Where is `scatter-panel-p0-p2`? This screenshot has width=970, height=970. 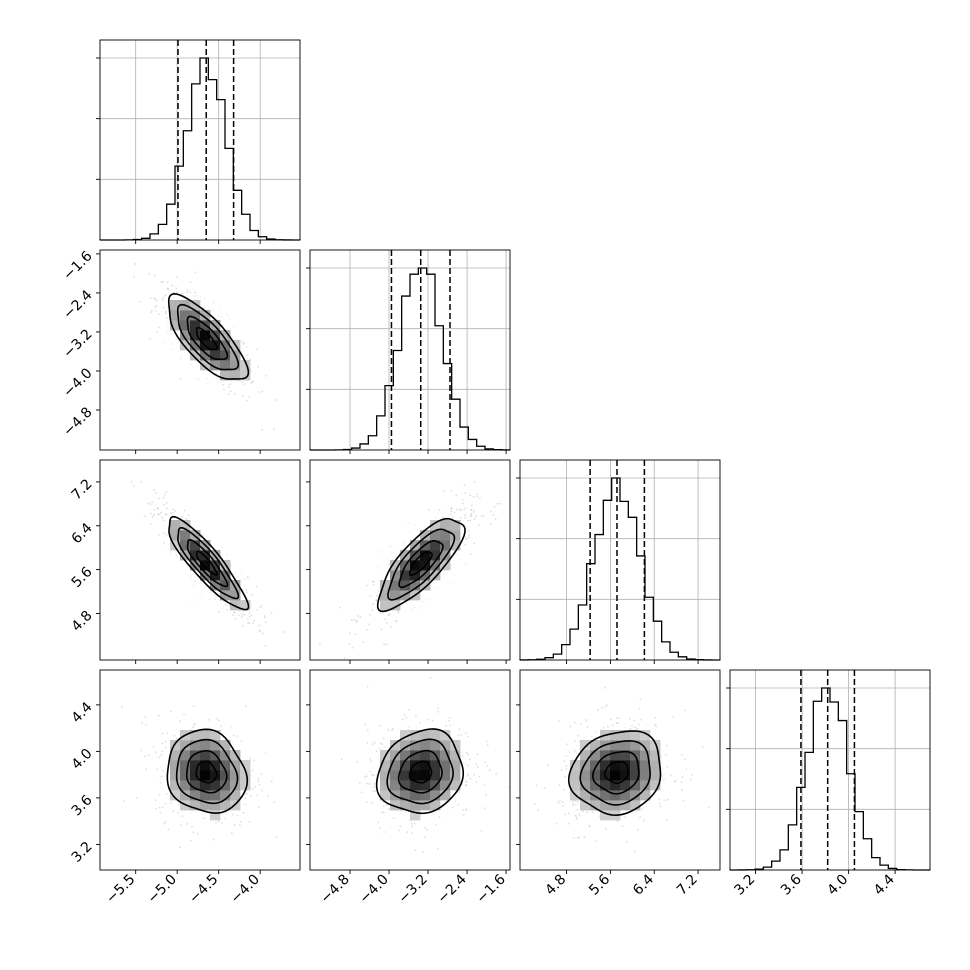 scatter-panel-p0-p2 is located at coordinates (200, 560).